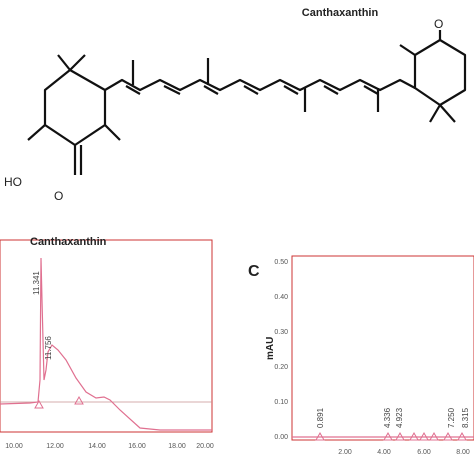 The height and width of the screenshot is (474, 474). I want to click on x-tick-label: 16.00, so click(137, 446).